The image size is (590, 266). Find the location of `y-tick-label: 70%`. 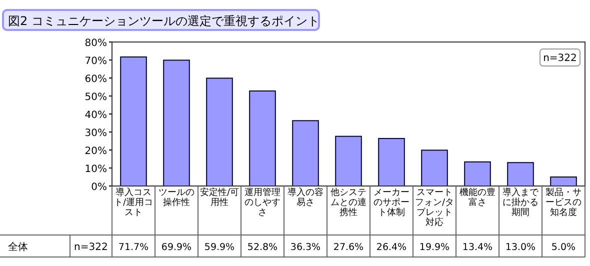

y-tick-label: 70% is located at coordinates (95, 61).